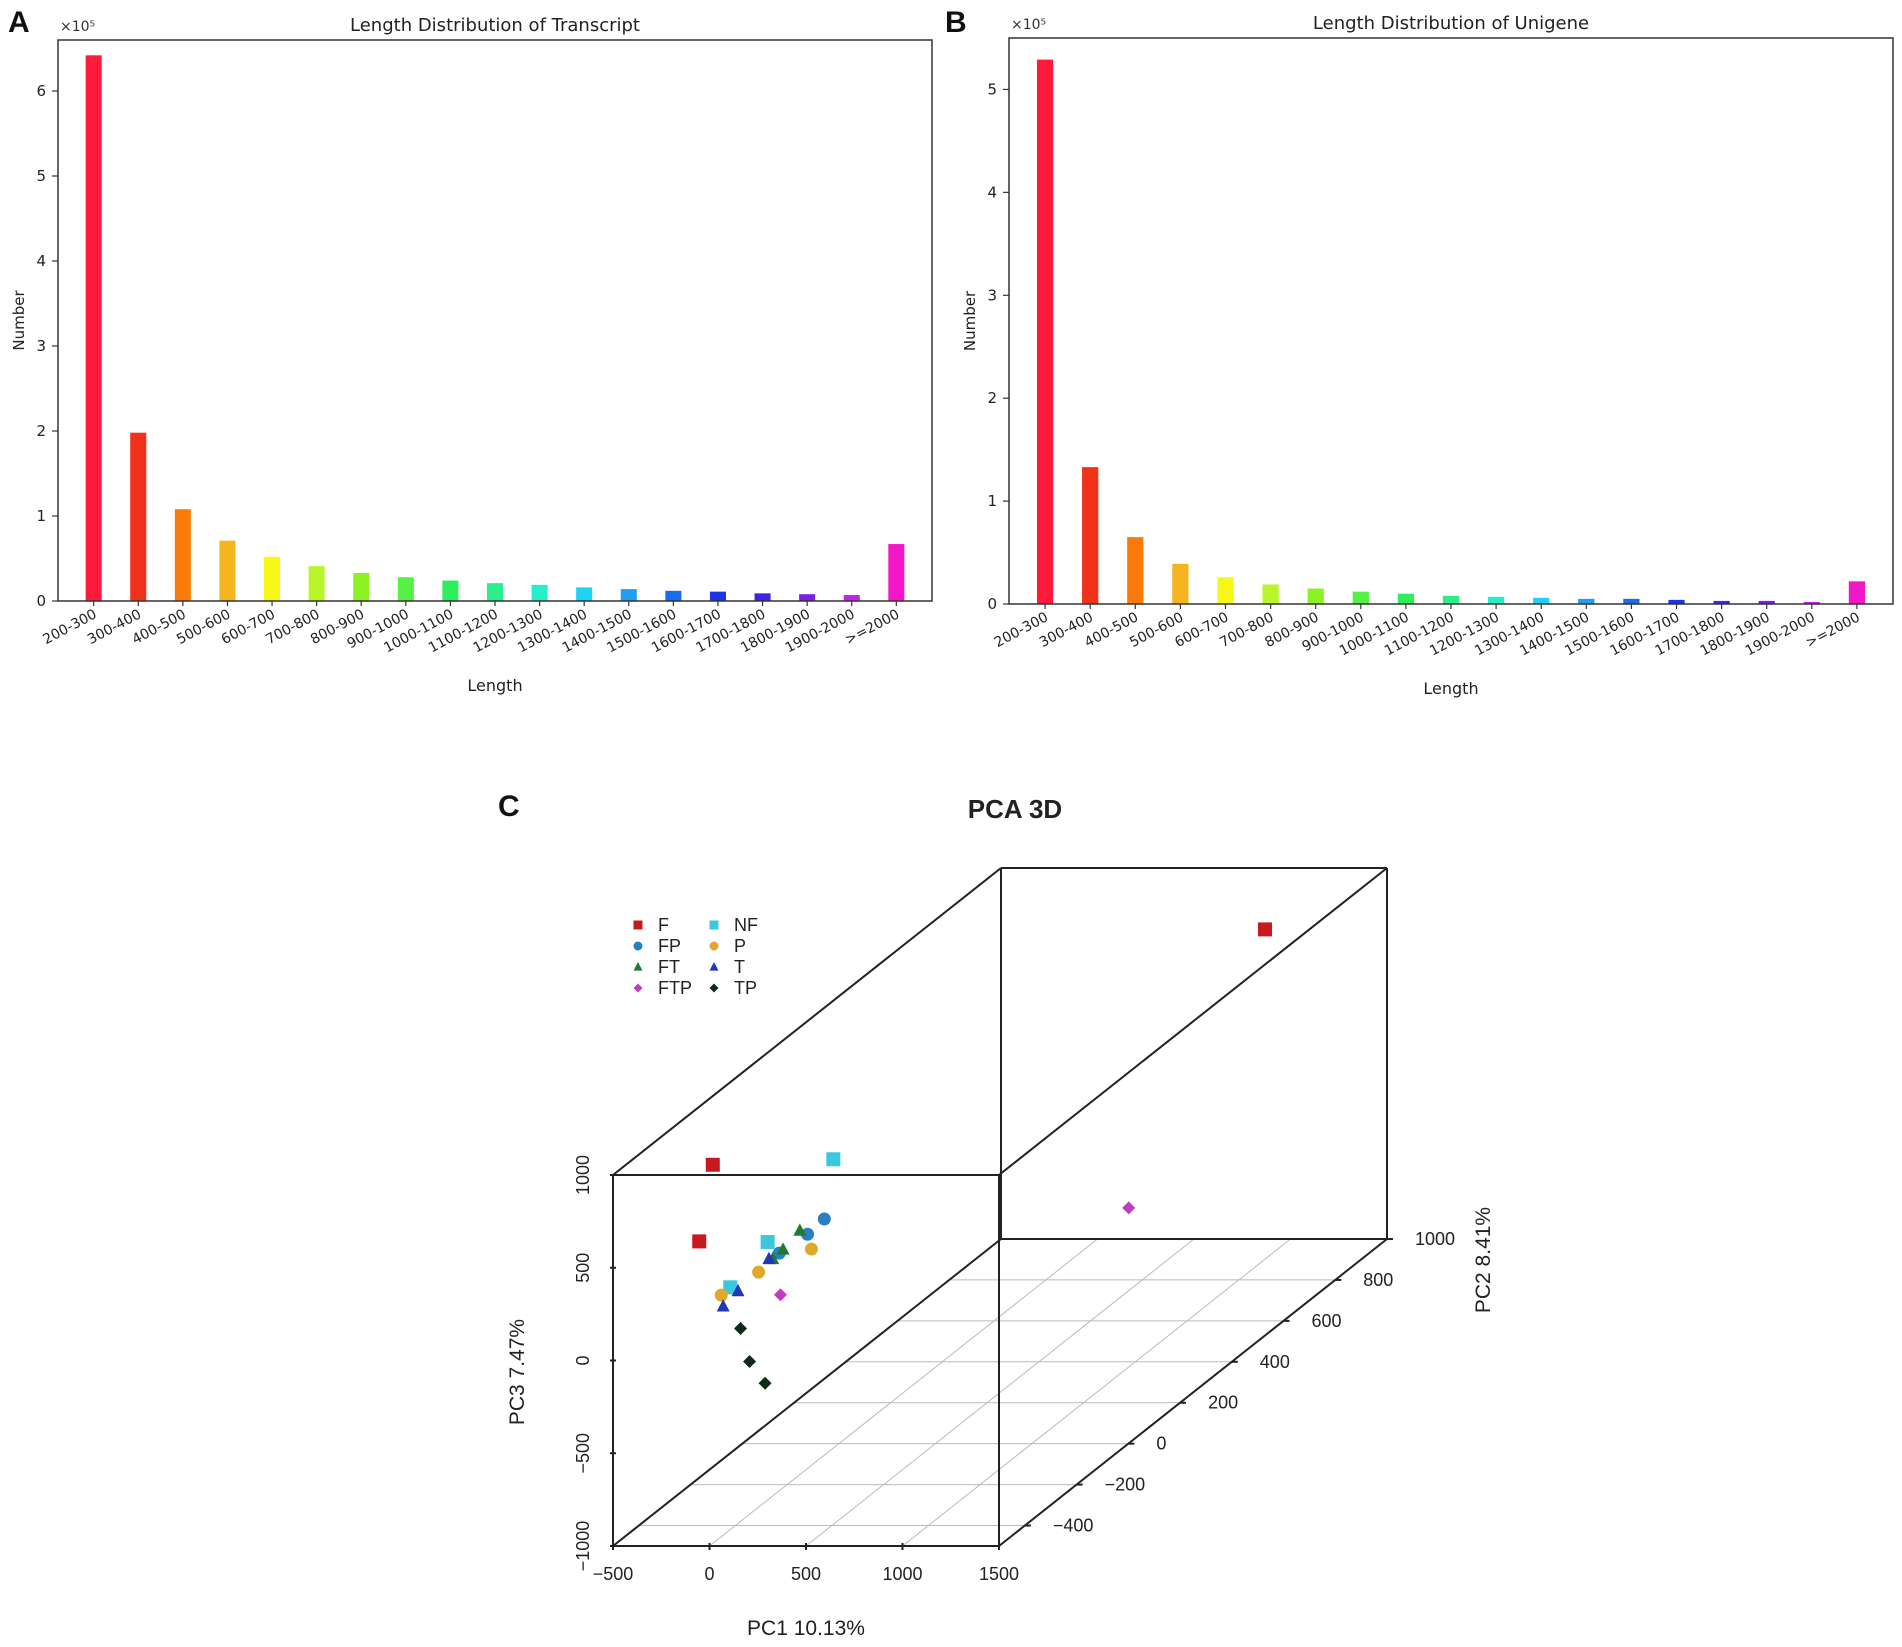 This screenshot has height=1647, width=1902. What do you see at coordinates (746, 925) in the screenshot?
I see `legend-label-NF: NF` at bounding box center [746, 925].